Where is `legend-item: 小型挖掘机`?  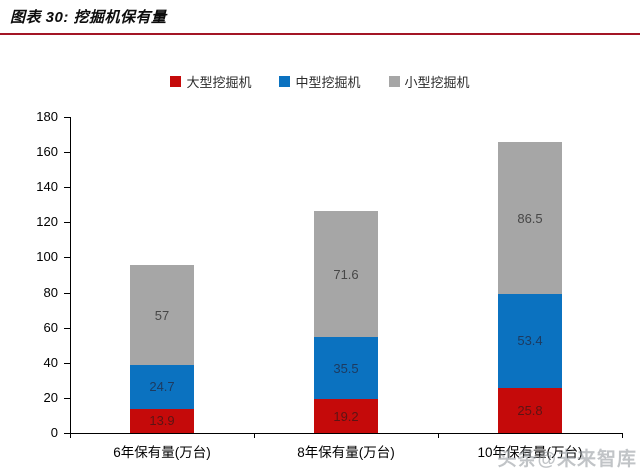 legend-item: 小型挖掘机 is located at coordinates (429, 81).